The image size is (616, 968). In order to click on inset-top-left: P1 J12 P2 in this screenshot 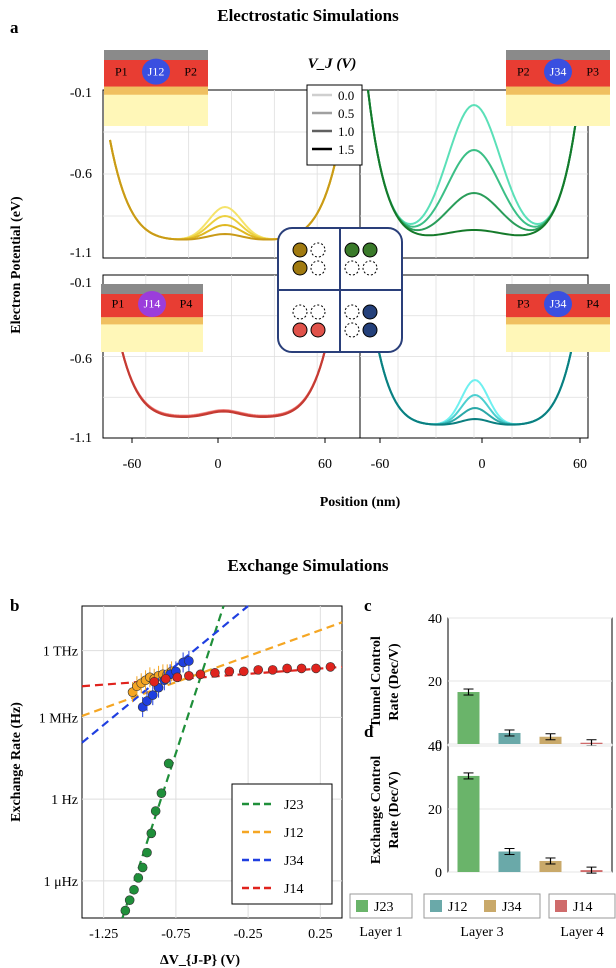, I will do `click(156, 88)`.